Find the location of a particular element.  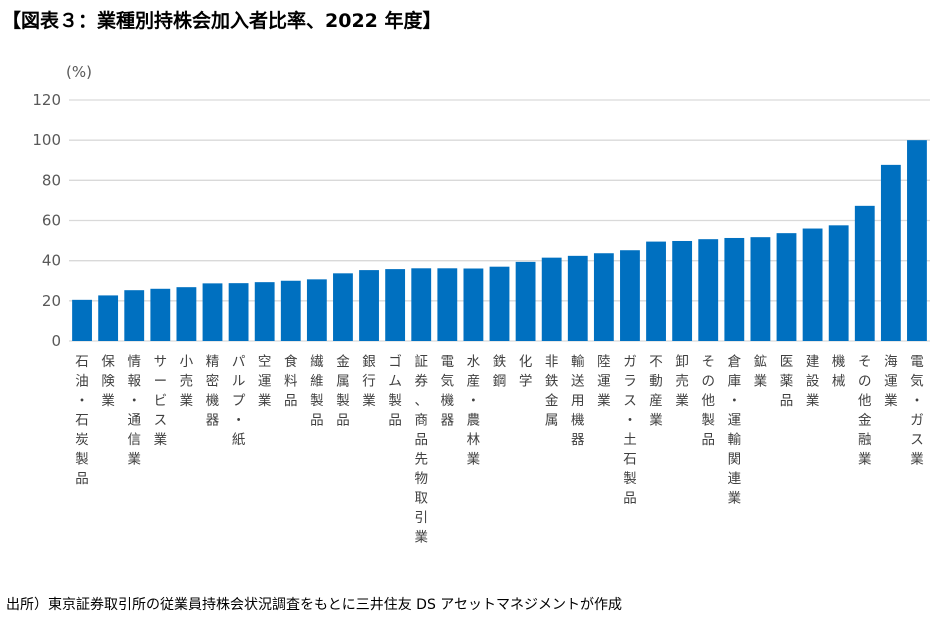

x-tick-label: 空運業 is located at coordinates (265, 381).